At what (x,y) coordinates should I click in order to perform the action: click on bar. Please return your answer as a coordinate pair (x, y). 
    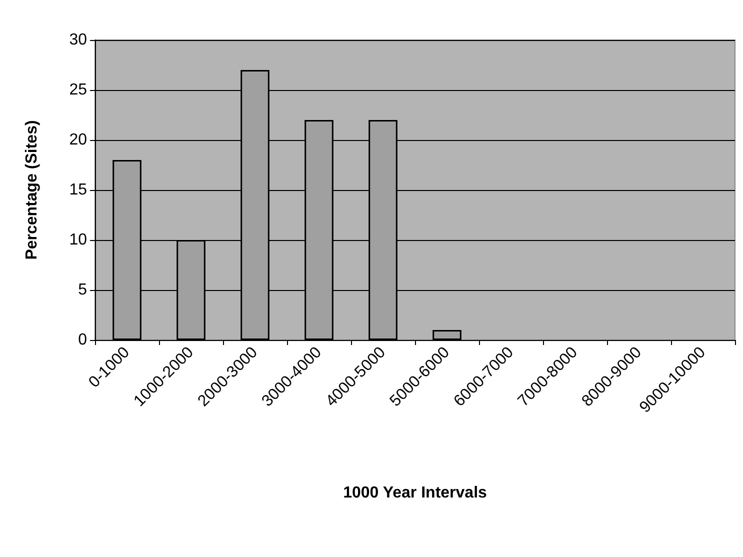
    Looking at the image, I should click on (447, 335).